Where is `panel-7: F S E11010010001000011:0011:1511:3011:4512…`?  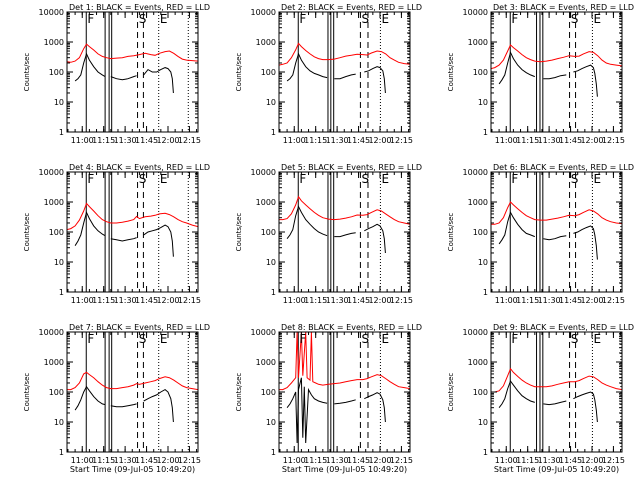 panel-7: F S E11010010001000011:0011:1511:3011:4512… is located at coordinates (116, 398).